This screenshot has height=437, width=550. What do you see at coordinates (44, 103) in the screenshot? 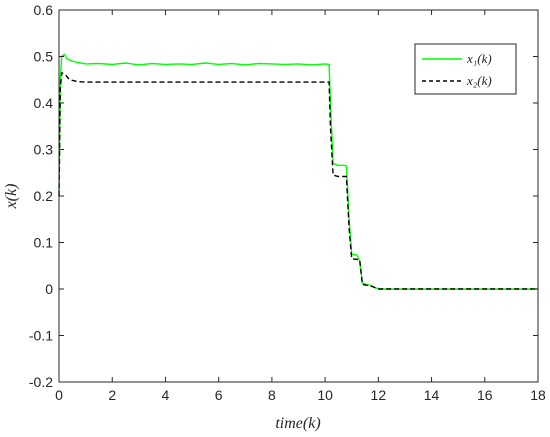
I see `y-tick-label: 0.4` at bounding box center [44, 103].